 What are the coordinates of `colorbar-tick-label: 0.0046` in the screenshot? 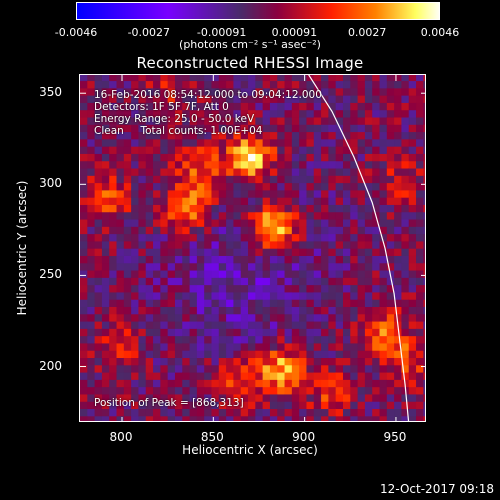 It's located at (440, 32).